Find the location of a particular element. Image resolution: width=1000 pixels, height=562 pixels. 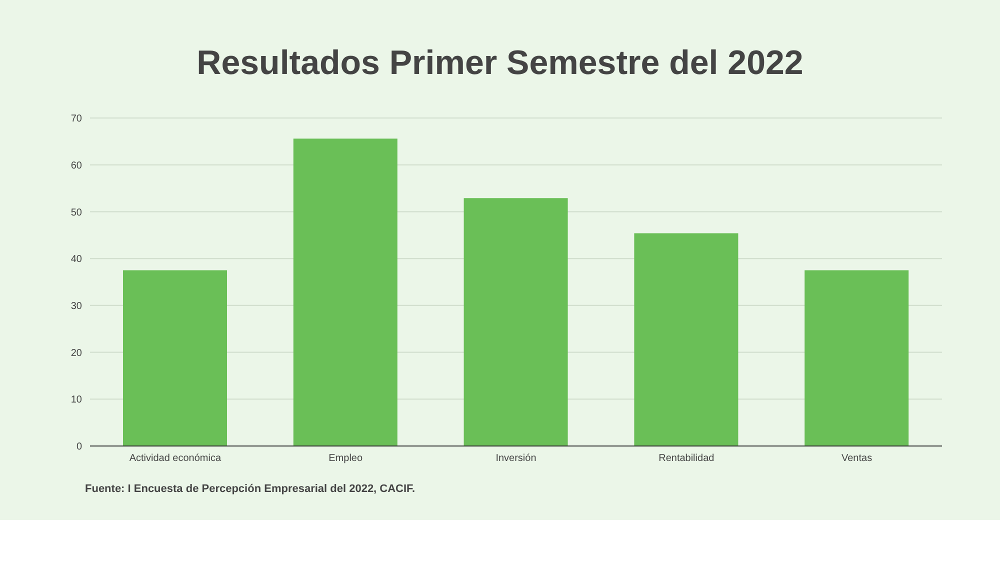

y-tick-label: 0 is located at coordinates (79, 447).